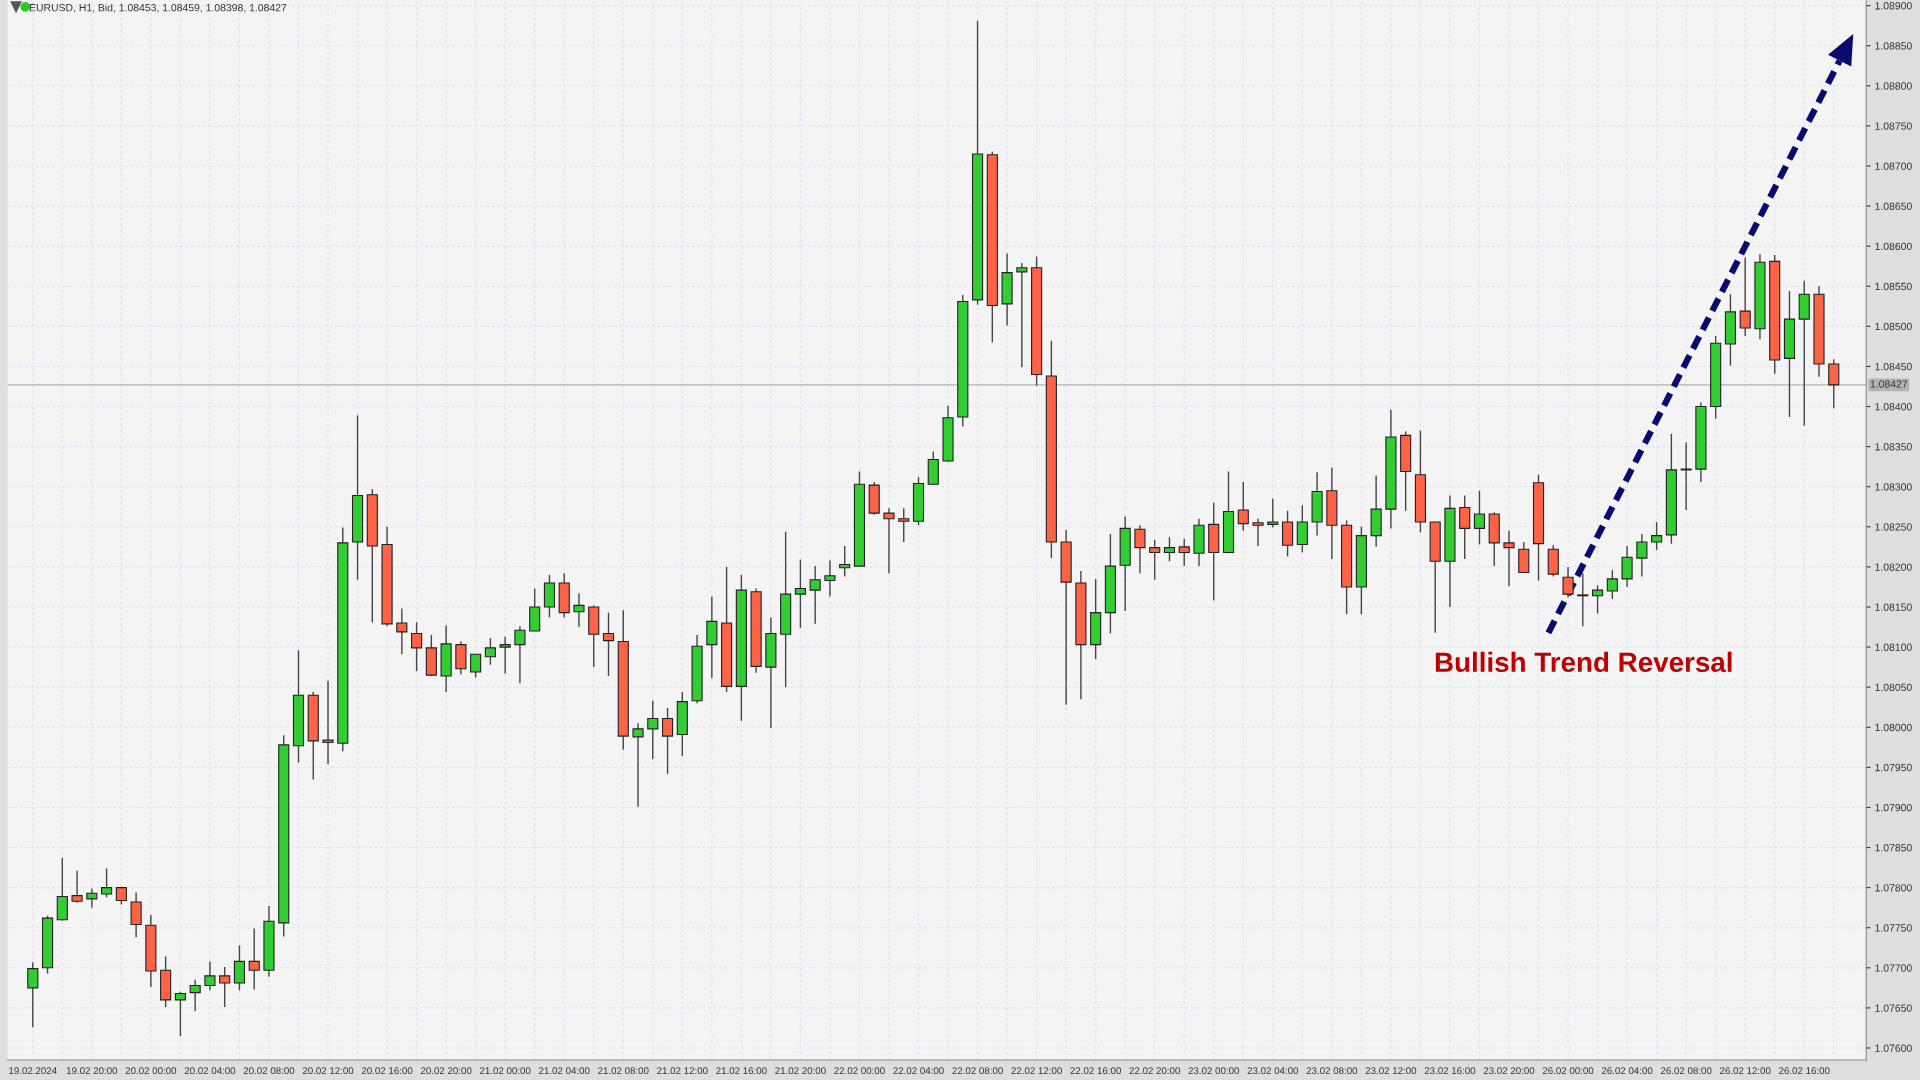  I want to click on y-tick-label: 1.08900, so click(1893, 6).